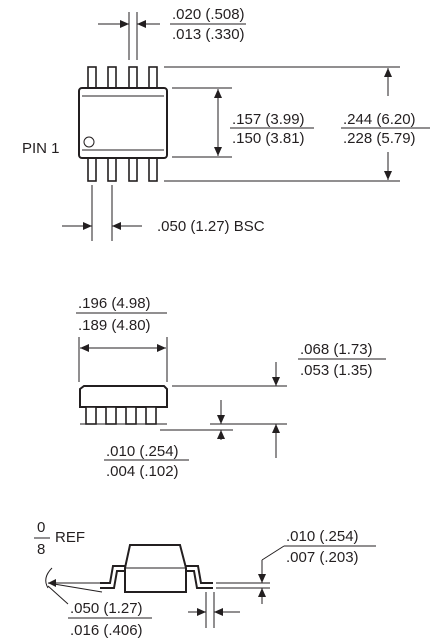 Image resolution: width=444 pixels, height=644 pixels. I want to click on pin1-dot, so click(89, 142).